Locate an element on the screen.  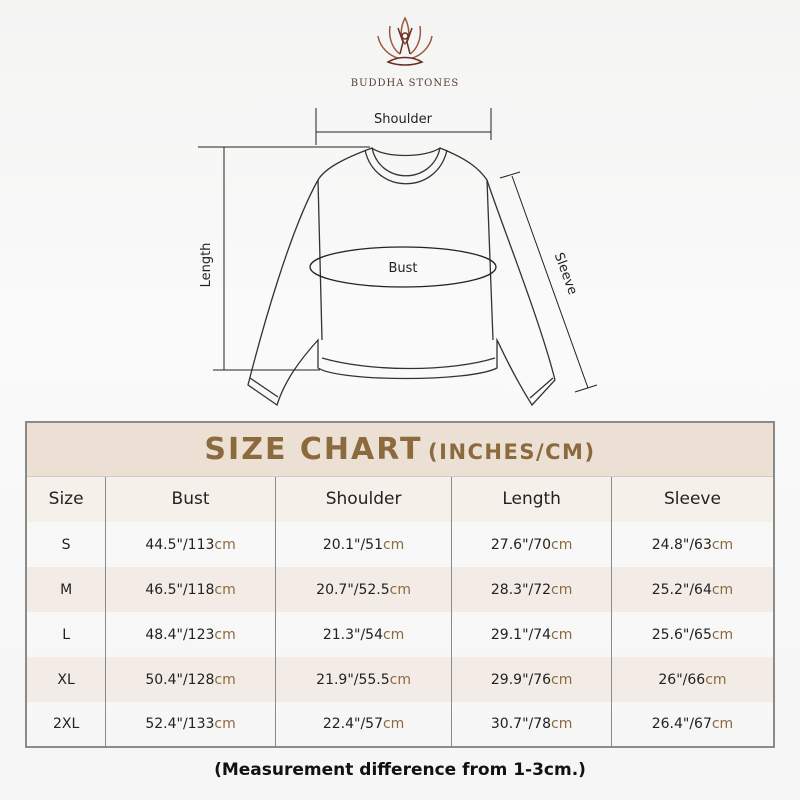
cell-shoulder: 21.3"/54cm is located at coordinates (363, 634).